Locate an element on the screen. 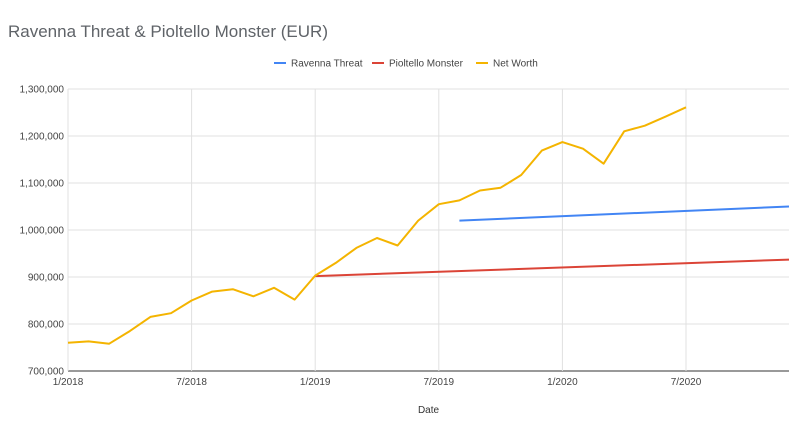 The height and width of the screenshot is (437, 810). y-tick-label: 1,000,000 is located at coordinates (42, 231).